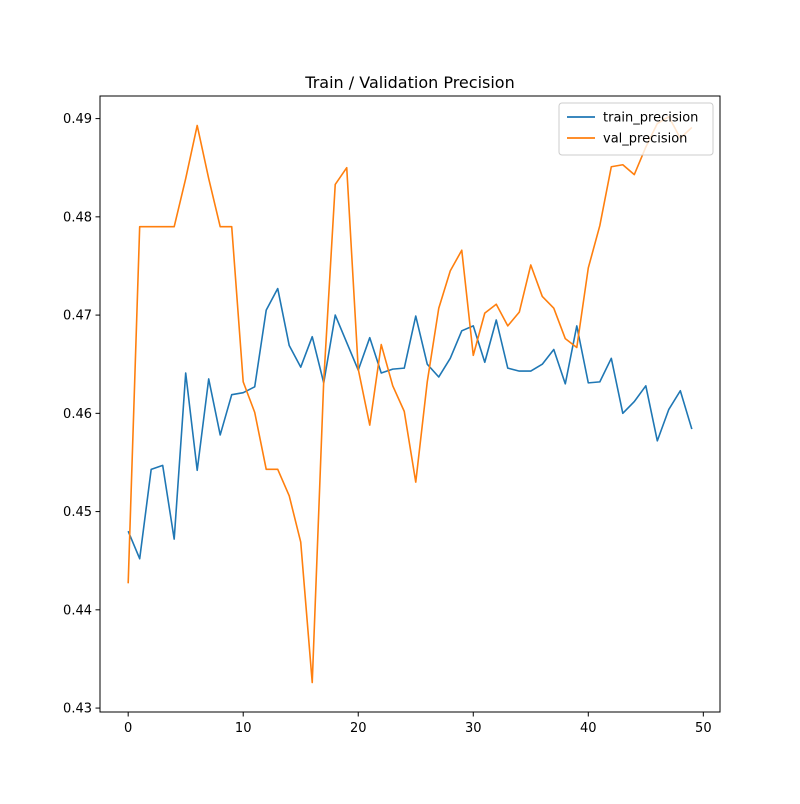 The width and height of the screenshot is (800, 804). Describe the element at coordinates (77, 414) in the screenshot. I see `y-tick-label: 0.46` at that location.